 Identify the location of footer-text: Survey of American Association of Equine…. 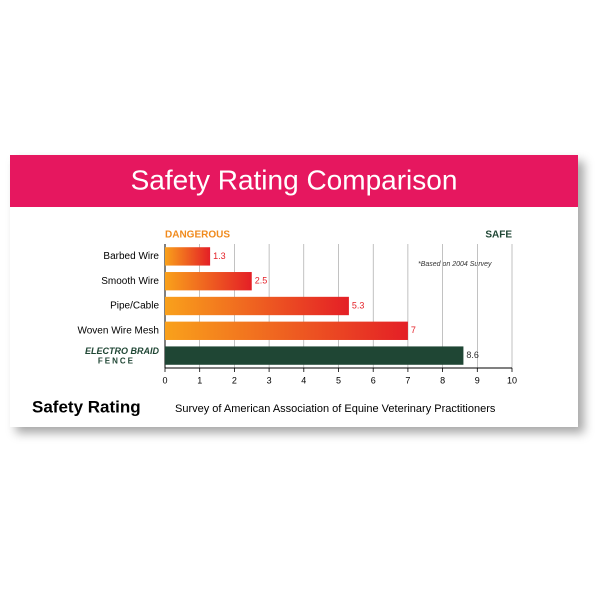
(335, 409).